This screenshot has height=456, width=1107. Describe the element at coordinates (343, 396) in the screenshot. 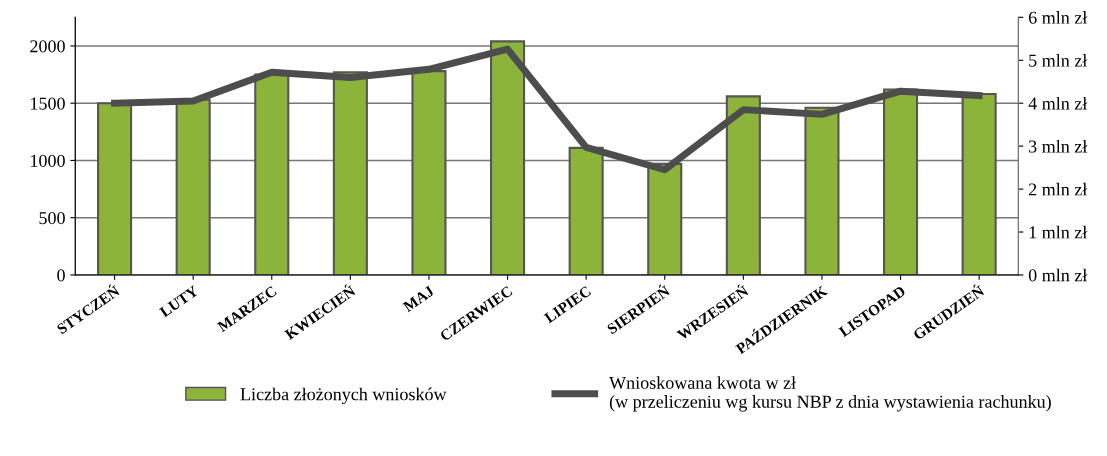

I see `legend-label: Liczba złożonych wniosków` at that location.